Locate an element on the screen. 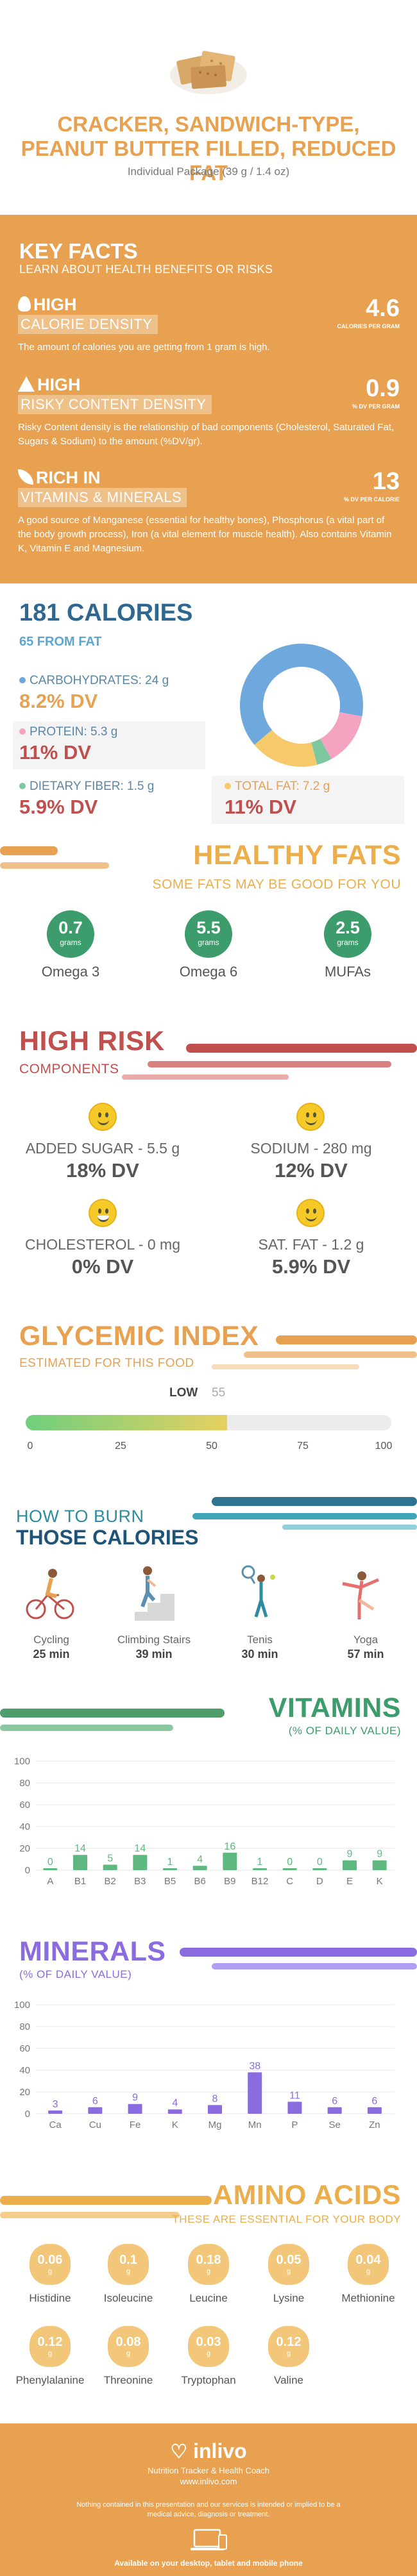  bar-value-label: 0 is located at coordinates (320, 1862).